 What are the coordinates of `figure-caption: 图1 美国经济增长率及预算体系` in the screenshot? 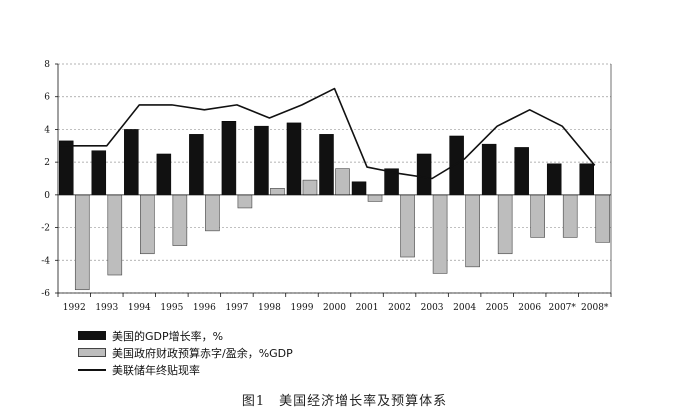 It's located at (344, 401).